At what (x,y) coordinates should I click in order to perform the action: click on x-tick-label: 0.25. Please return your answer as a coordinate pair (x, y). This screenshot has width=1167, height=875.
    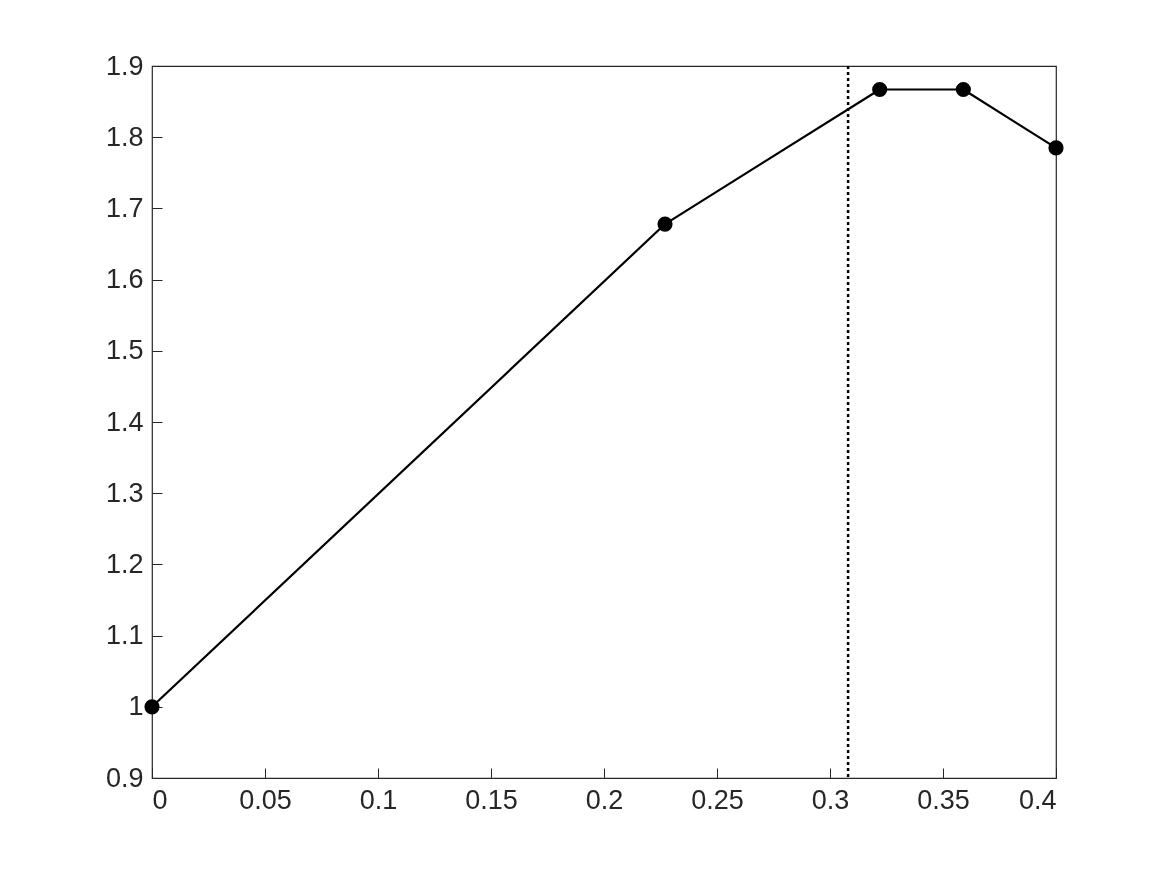
    Looking at the image, I should click on (717, 799).